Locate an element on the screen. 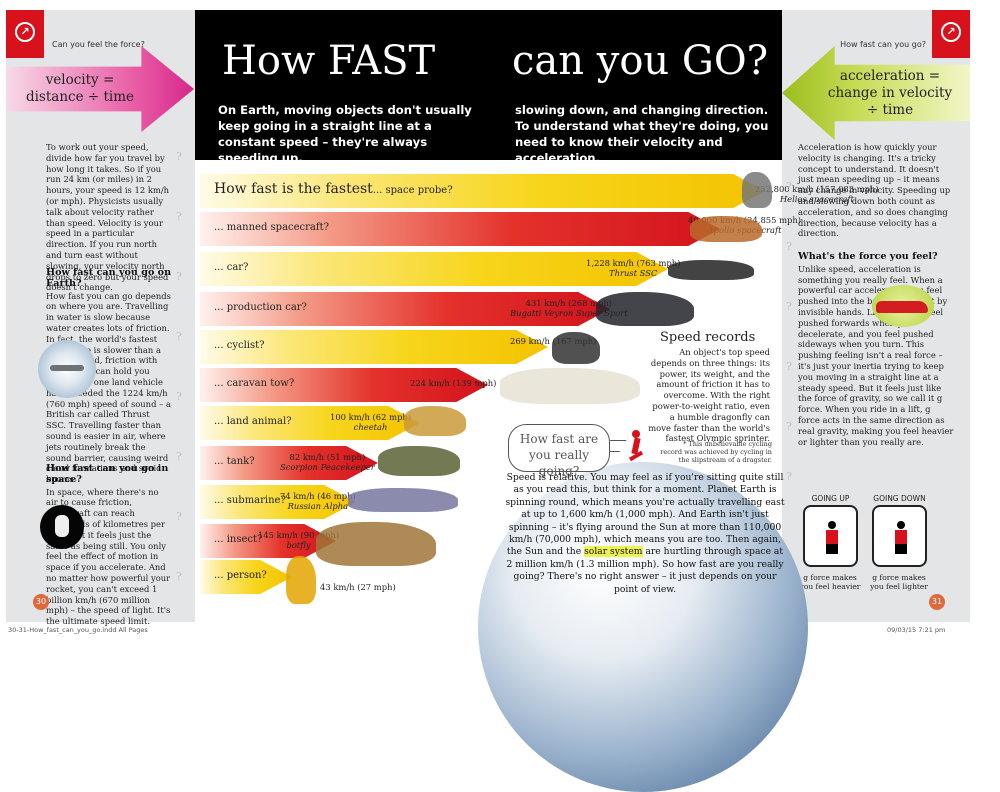 This screenshot has width=1000, height=792. speed-category-label: ... production car? is located at coordinates (260, 307).